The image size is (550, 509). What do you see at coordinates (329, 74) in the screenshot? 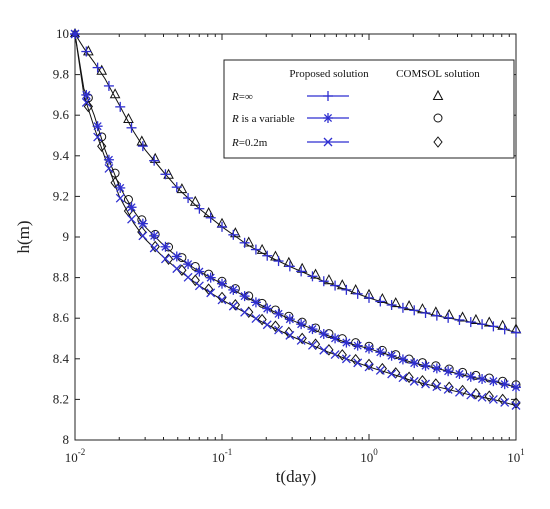
I see `legend-header-proposed: Proposed solution` at bounding box center [329, 74].